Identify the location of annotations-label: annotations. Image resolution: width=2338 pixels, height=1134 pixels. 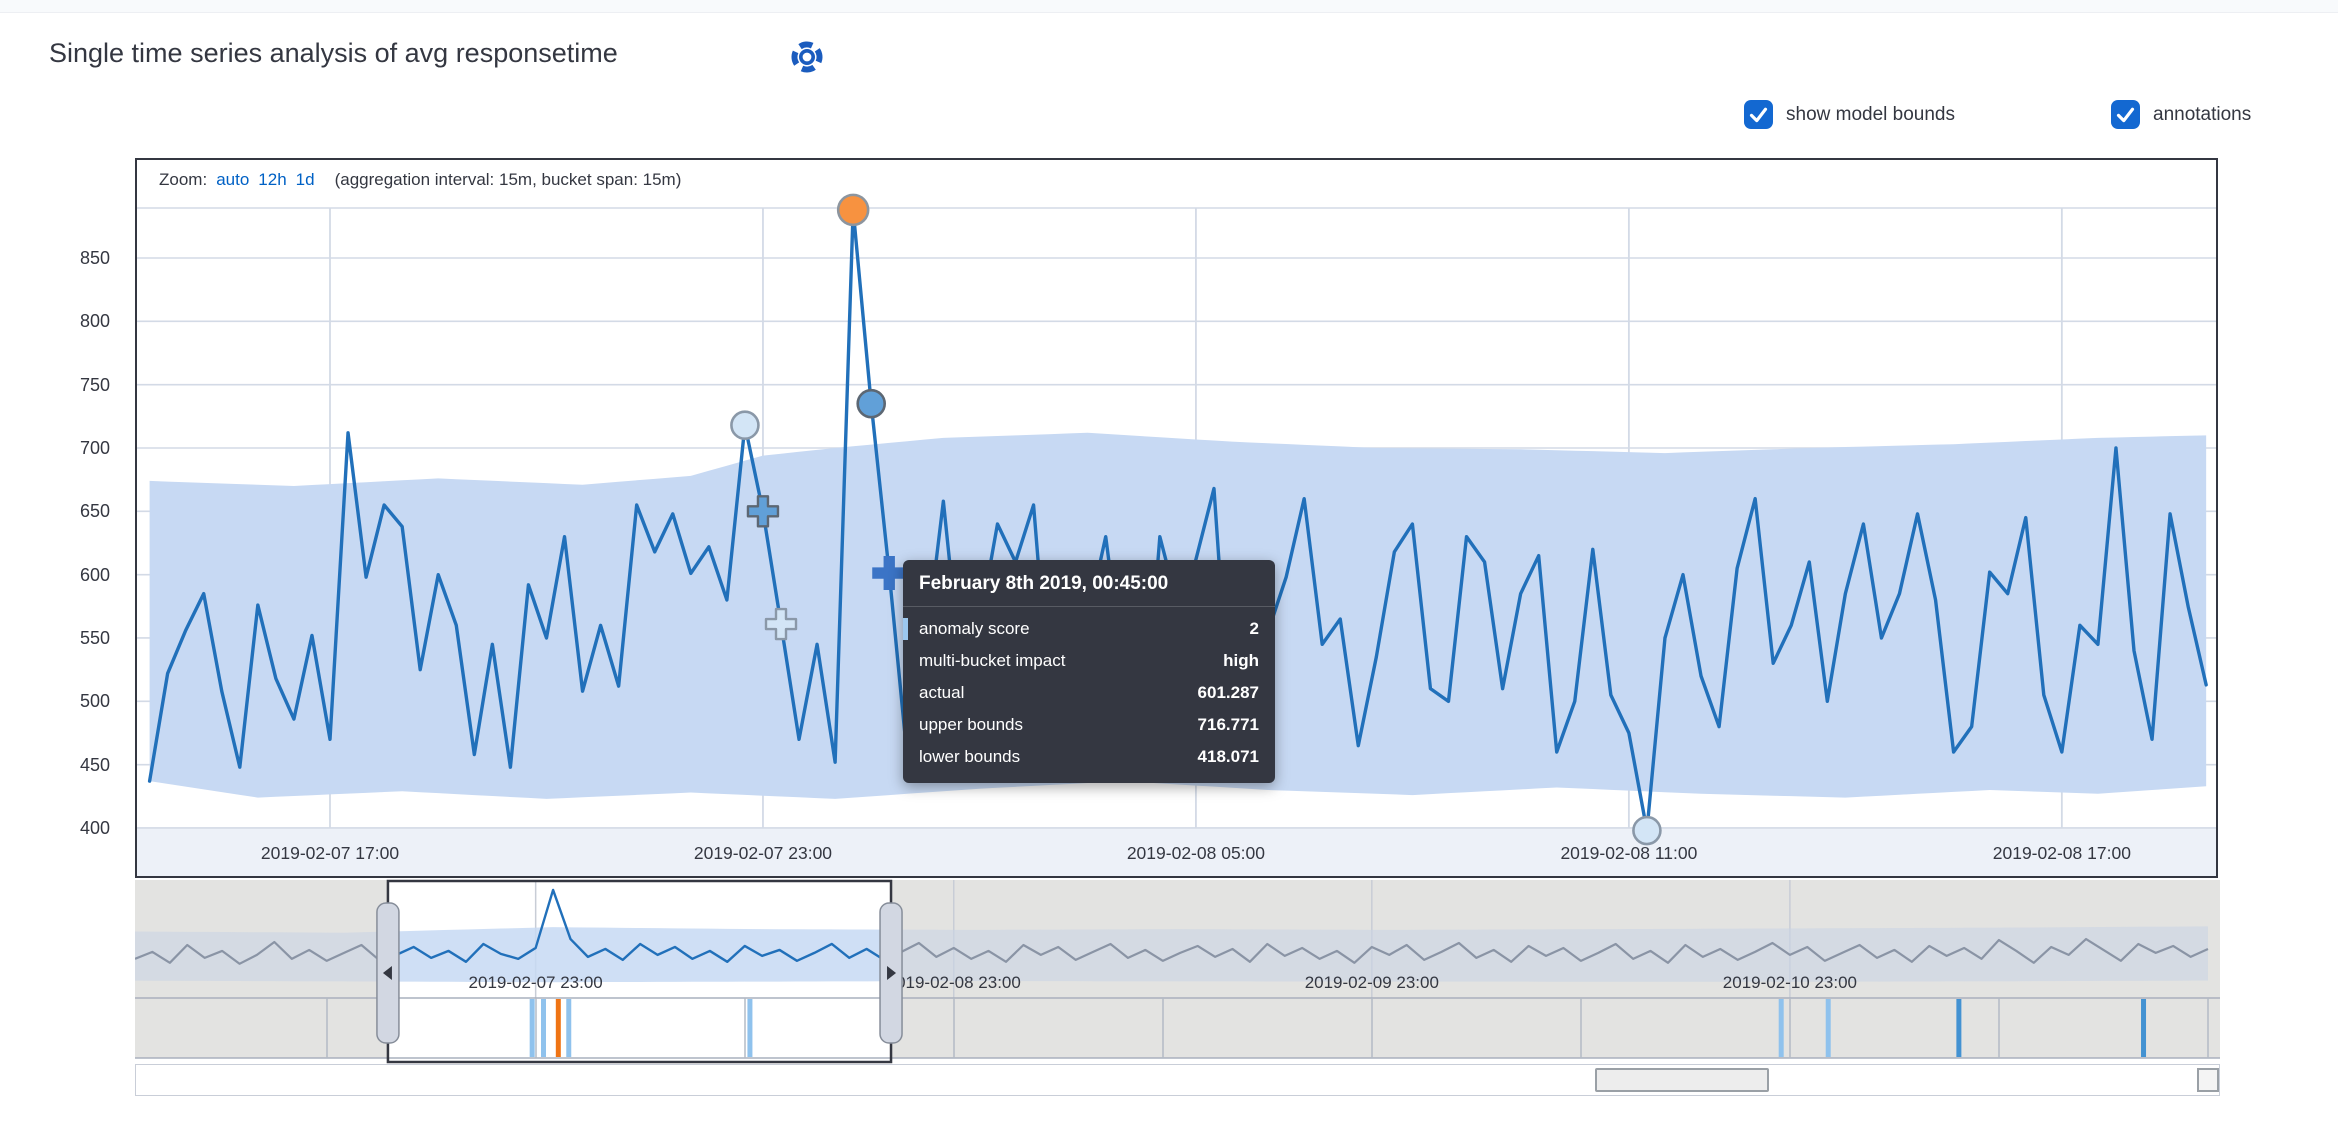
(2202, 114).